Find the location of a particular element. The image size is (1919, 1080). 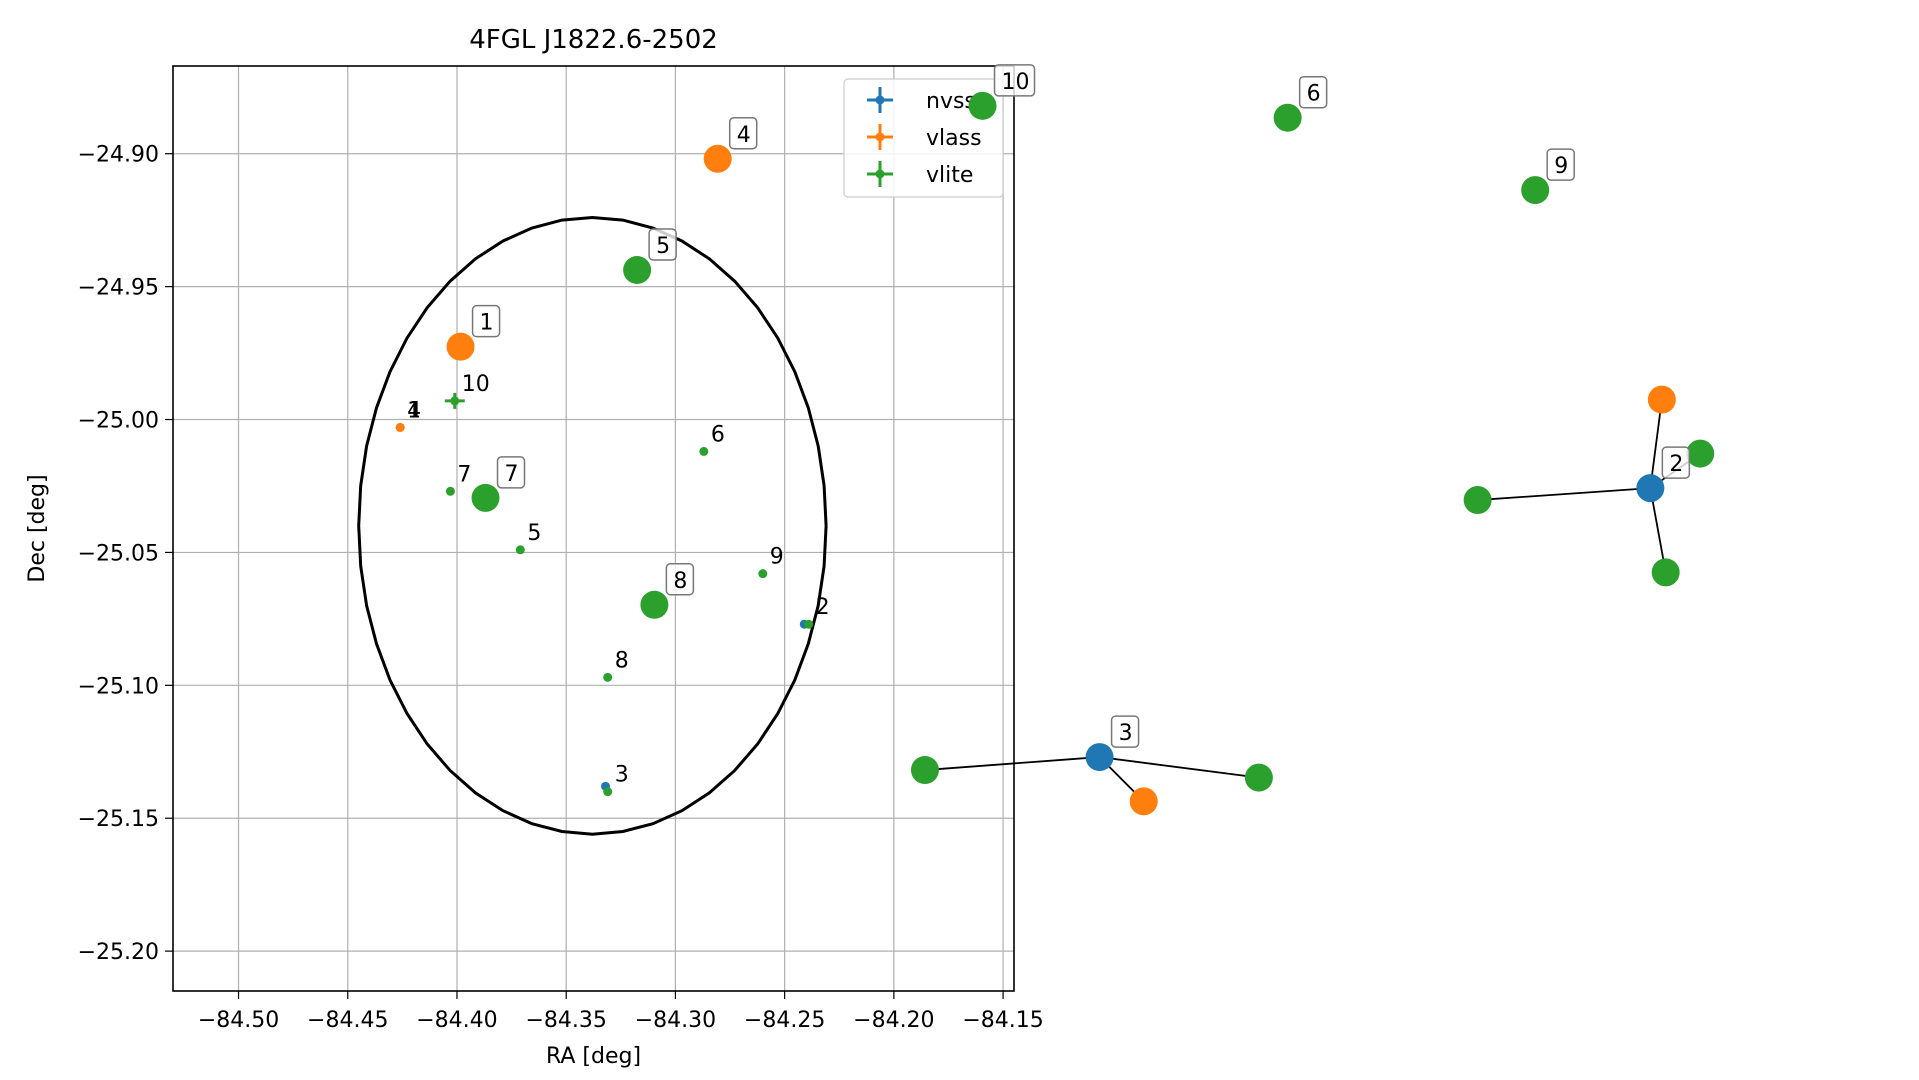

node-label: 2 is located at coordinates (1676, 464).